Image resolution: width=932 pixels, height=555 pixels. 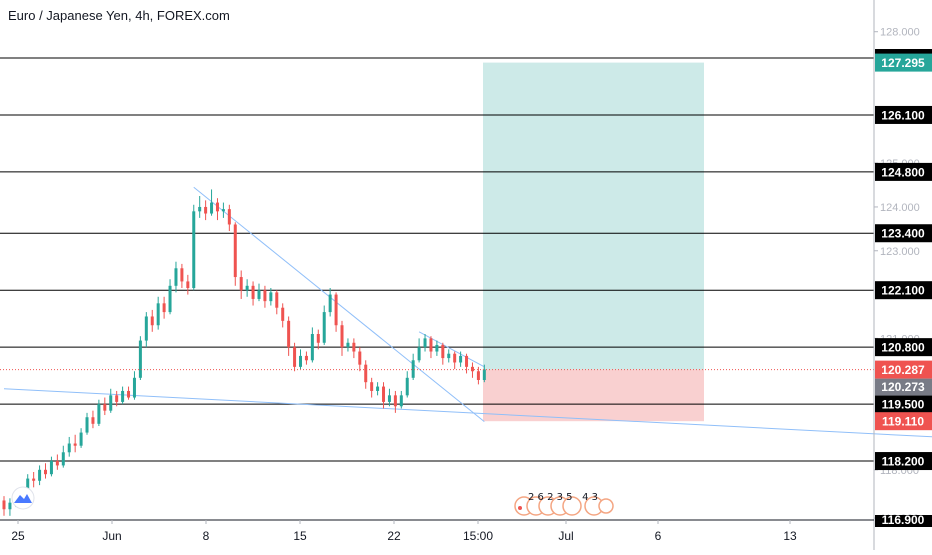 What do you see at coordinates (593, 395) in the screenshot?
I see `stop-zone` at bounding box center [593, 395].